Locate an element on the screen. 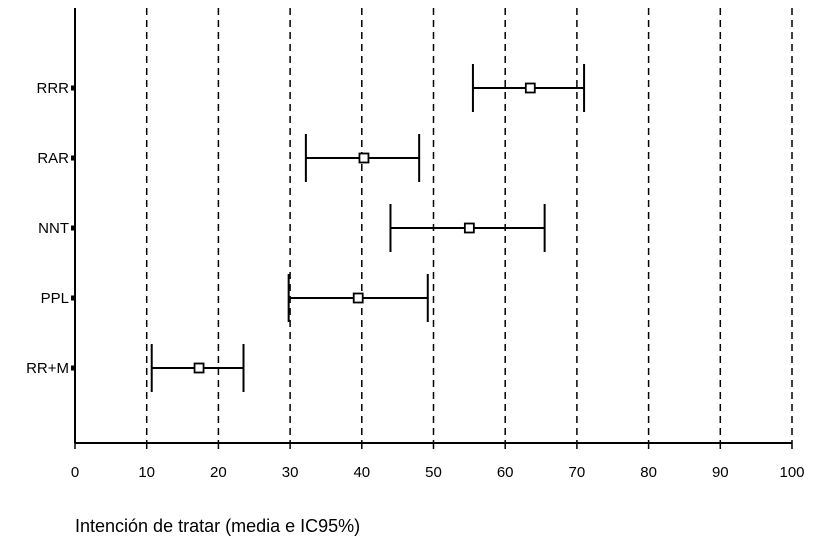 This screenshot has height=547, width=821. x-tick-label-30: 30 is located at coordinates (290, 472).